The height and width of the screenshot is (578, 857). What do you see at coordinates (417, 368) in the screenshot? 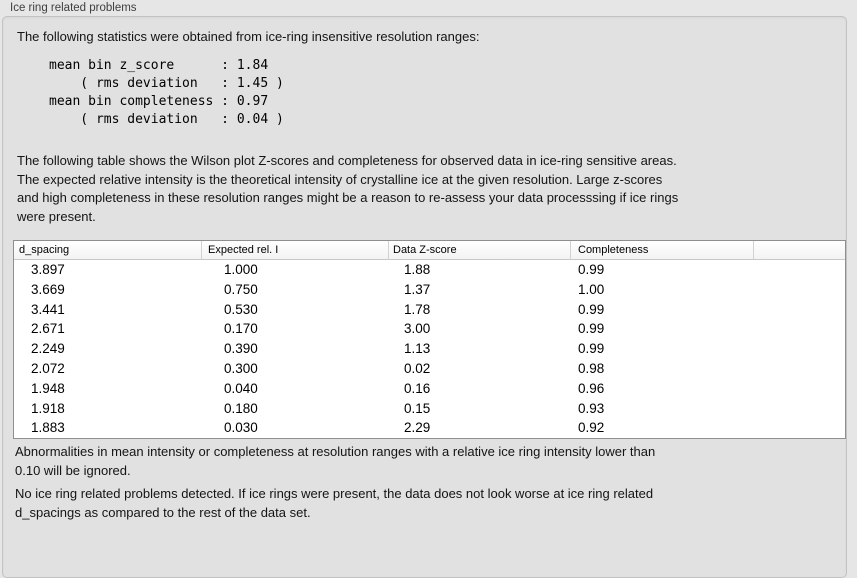
I see `cell-data-z-score: 0.02` at bounding box center [417, 368].